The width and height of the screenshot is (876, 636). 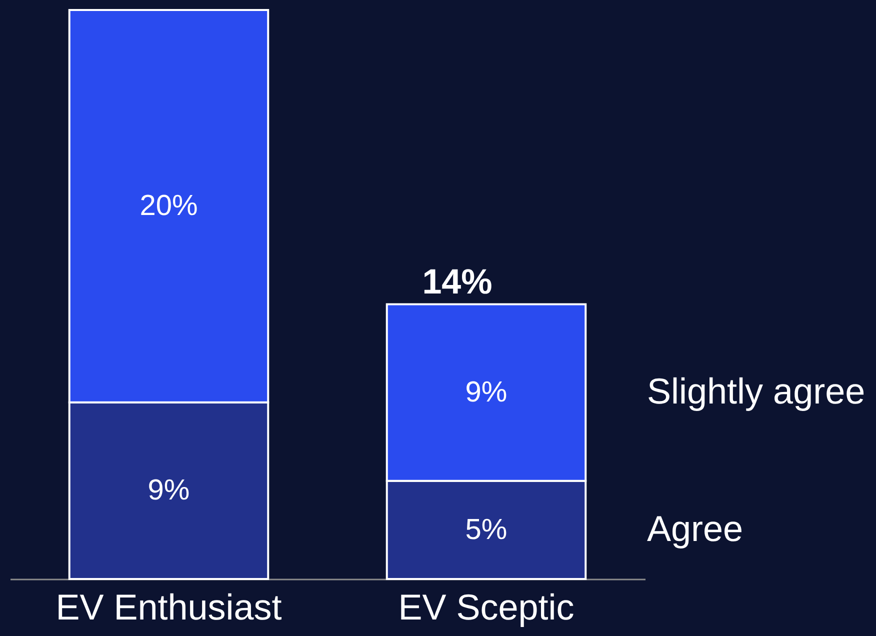 What do you see at coordinates (486, 607) in the screenshot?
I see `x-tick-label: EV Sceptic` at bounding box center [486, 607].